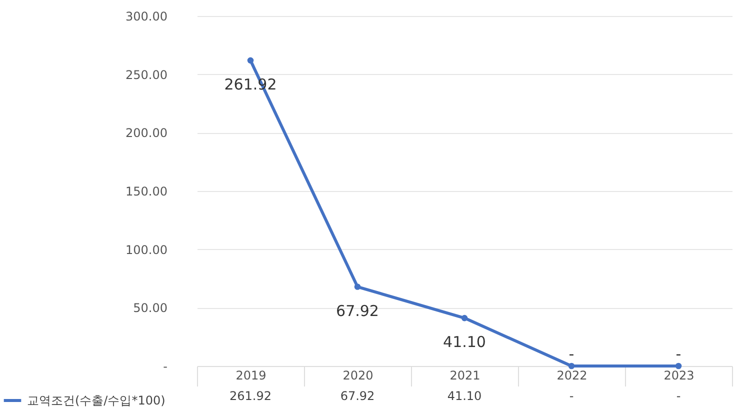  I want to click on text: 67.92, so click(357, 311).